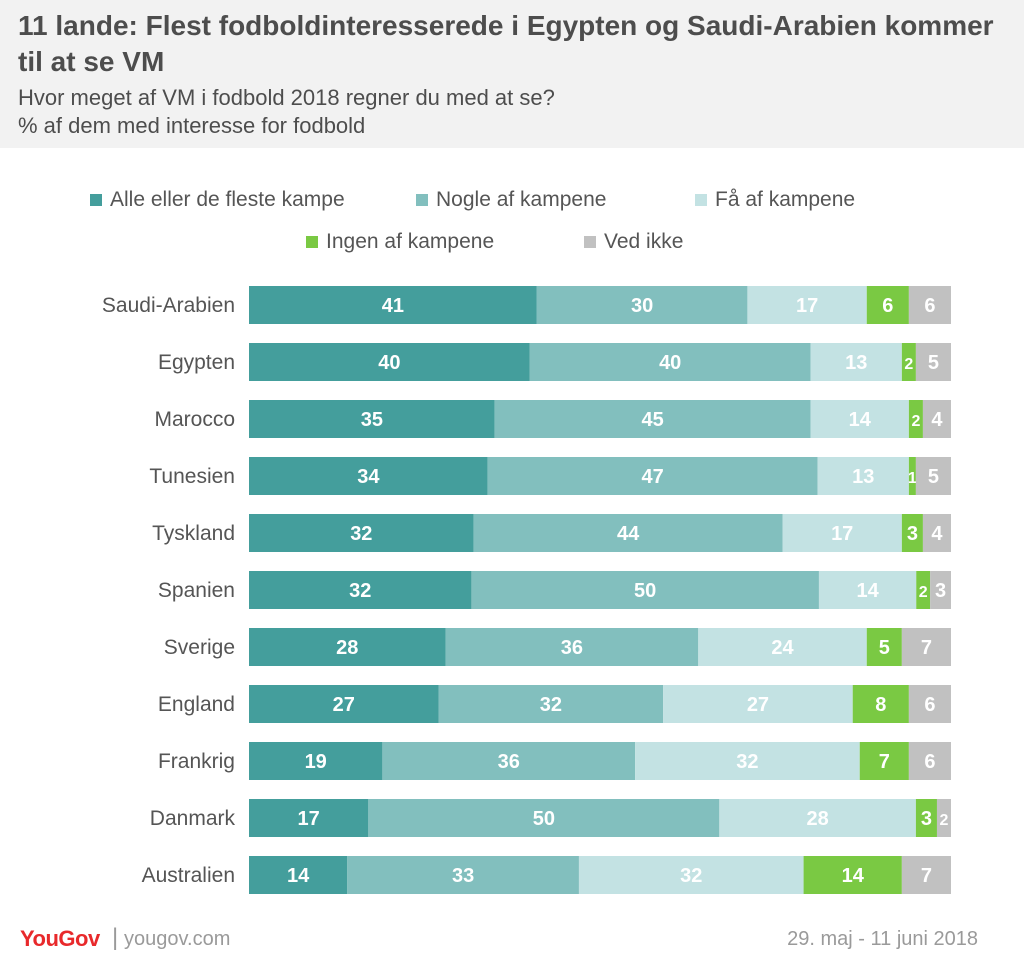 Image resolution: width=1024 pixels, height=960 pixels. What do you see at coordinates (422, 200) in the screenshot?
I see `legend-swatch-some` at bounding box center [422, 200].